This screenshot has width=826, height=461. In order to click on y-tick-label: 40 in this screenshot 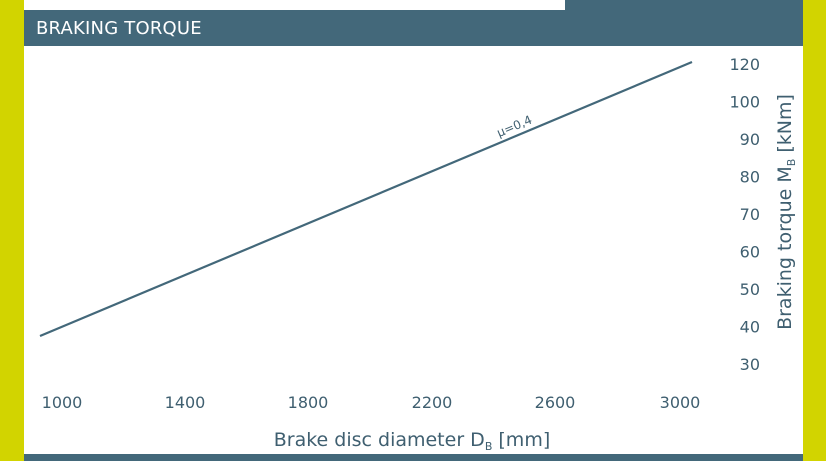, I will do `click(750, 327)`.